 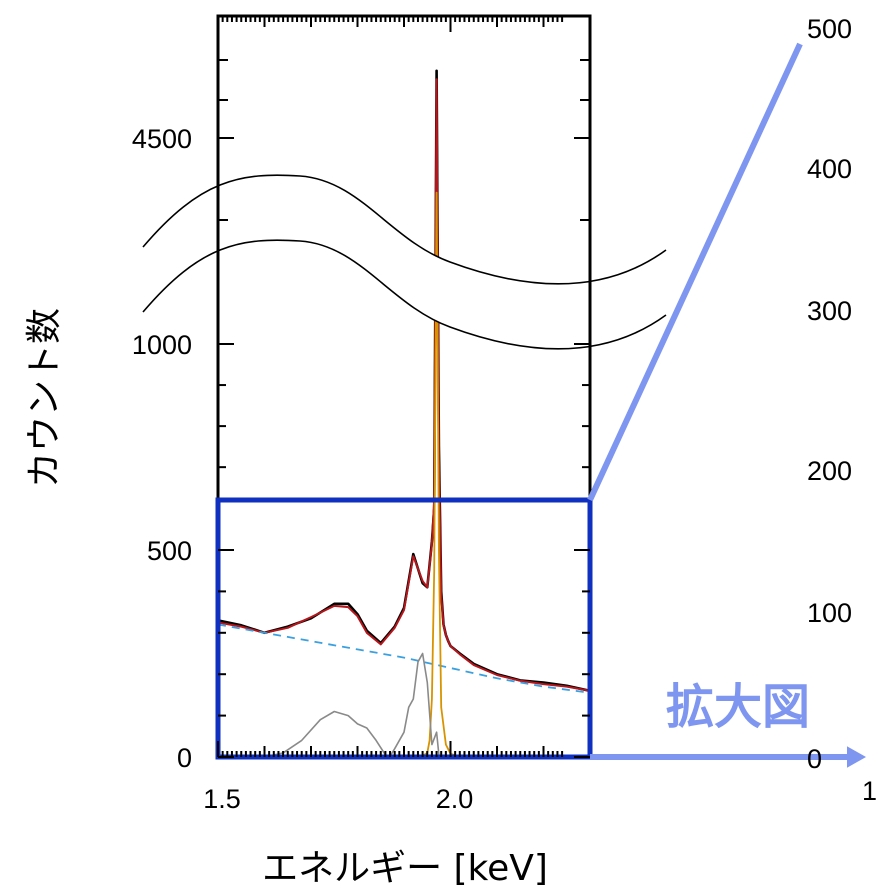 What do you see at coordinates (404, 229) in the screenshot?
I see `axis-break-wave-upper` at bounding box center [404, 229].